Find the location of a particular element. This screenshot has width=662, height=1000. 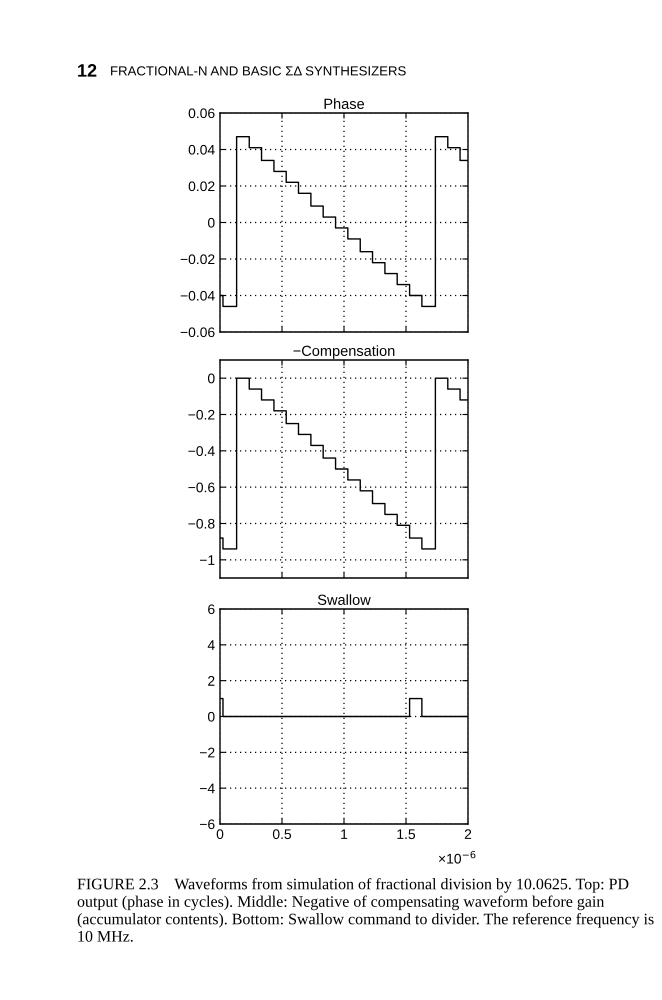

x-tick-label: 1.5 is located at coordinates (406, 834).